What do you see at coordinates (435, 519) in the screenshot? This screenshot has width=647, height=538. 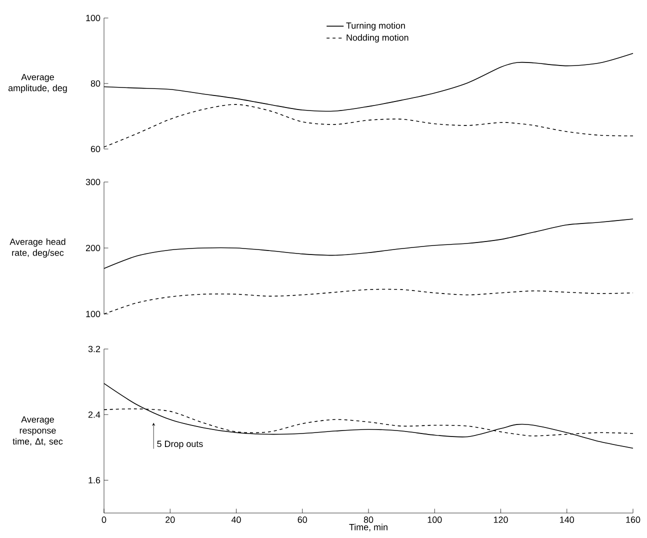 I see `x-tick-label: 100` at bounding box center [435, 519].